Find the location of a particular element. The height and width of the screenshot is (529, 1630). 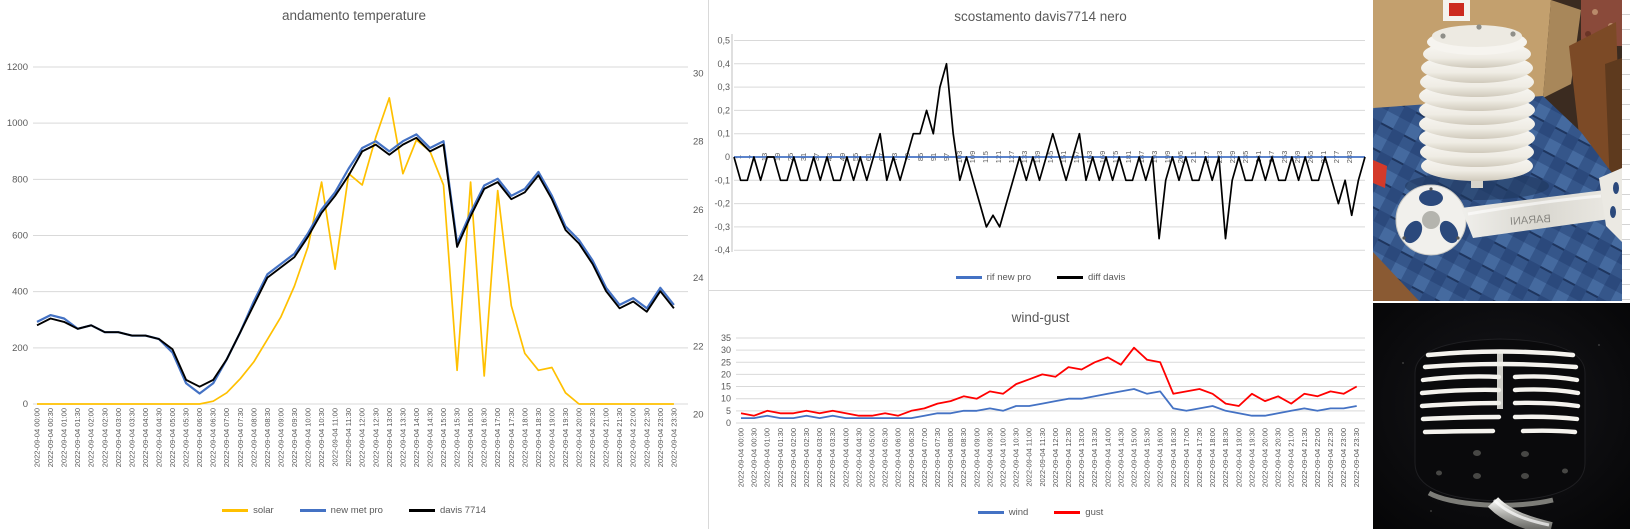

wind-gust-legend: wind gust is located at coordinates (1040, 512).